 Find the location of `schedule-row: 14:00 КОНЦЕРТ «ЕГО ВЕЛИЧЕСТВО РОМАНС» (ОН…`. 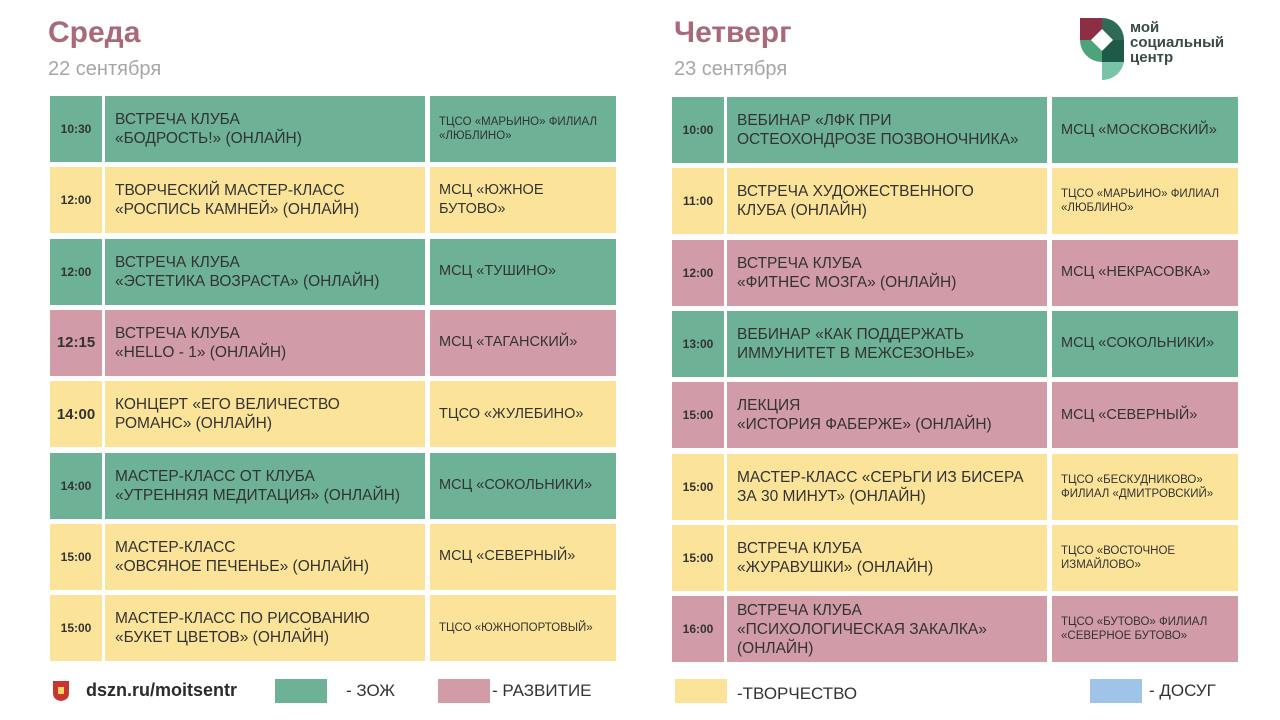

schedule-row: 14:00 КОНЦЕРТ «ЕГО ВЕЛИЧЕСТВО РОМАНС» (ОН… is located at coordinates (333, 414).